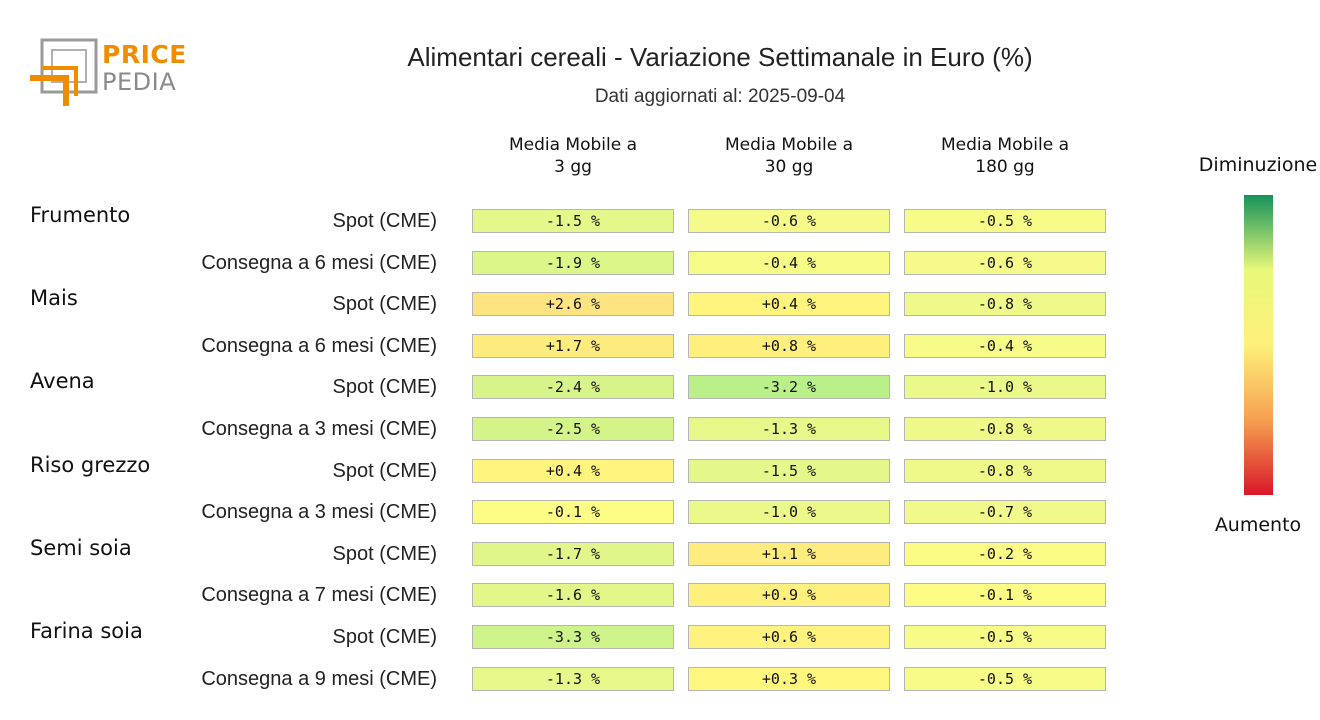 The image size is (1320, 720). Describe the element at coordinates (573, 387) in the screenshot. I see `heatmap-cell: -2.4 %` at that location.